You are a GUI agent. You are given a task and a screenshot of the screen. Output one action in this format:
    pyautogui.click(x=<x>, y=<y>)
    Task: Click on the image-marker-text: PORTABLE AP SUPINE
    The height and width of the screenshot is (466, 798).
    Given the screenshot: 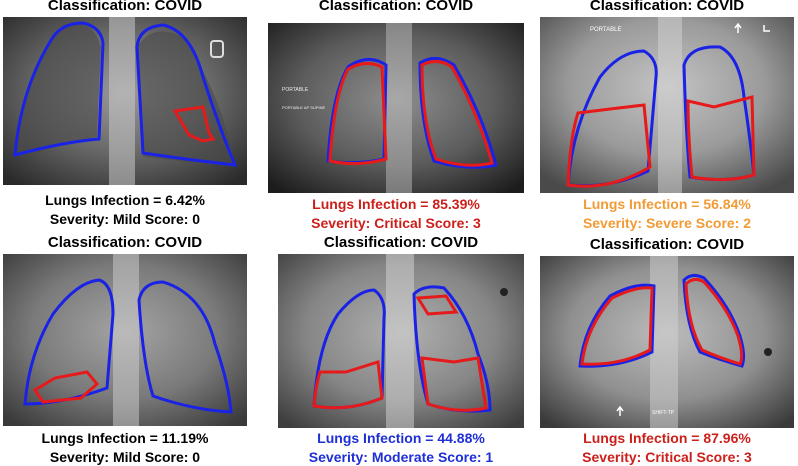 What is the action you would take?
    pyautogui.click(x=303, y=107)
    